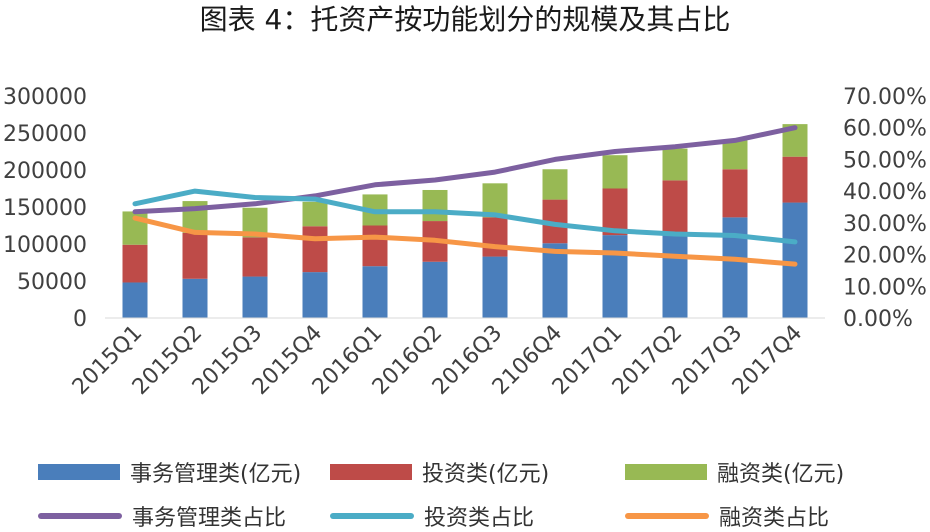 The image size is (930, 532). What do you see at coordinates (45, 97) in the screenshot?
I see `left-axis-tick-label: 300000` at bounding box center [45, 97].